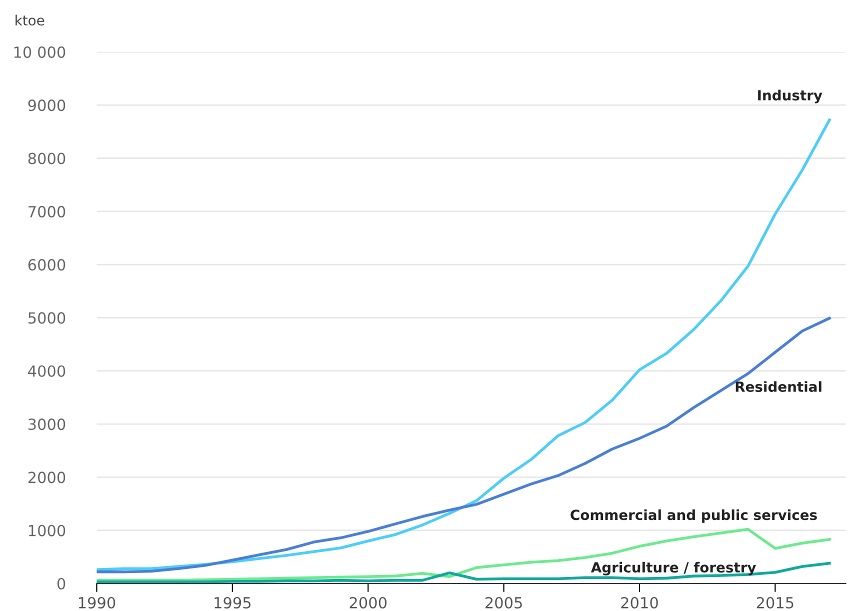 The height and width of the screenshot is (611, 856). I want to click on x-tick-label: 2000, so click(368, 602).